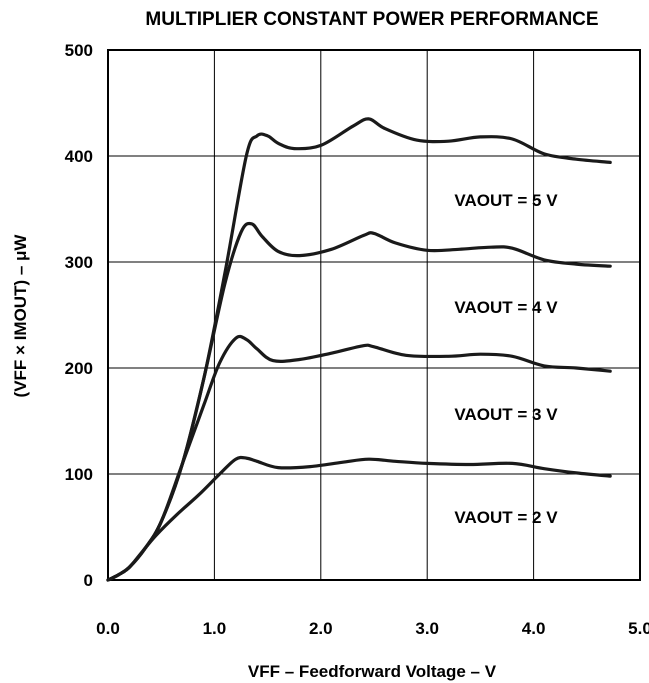 Image resolution: width=649 pixels, height=683 pixels. What do you see at coordinates (79, 50) in the screenshot?
I see `y-tick-label: 500` at bounding box center [79, 50].